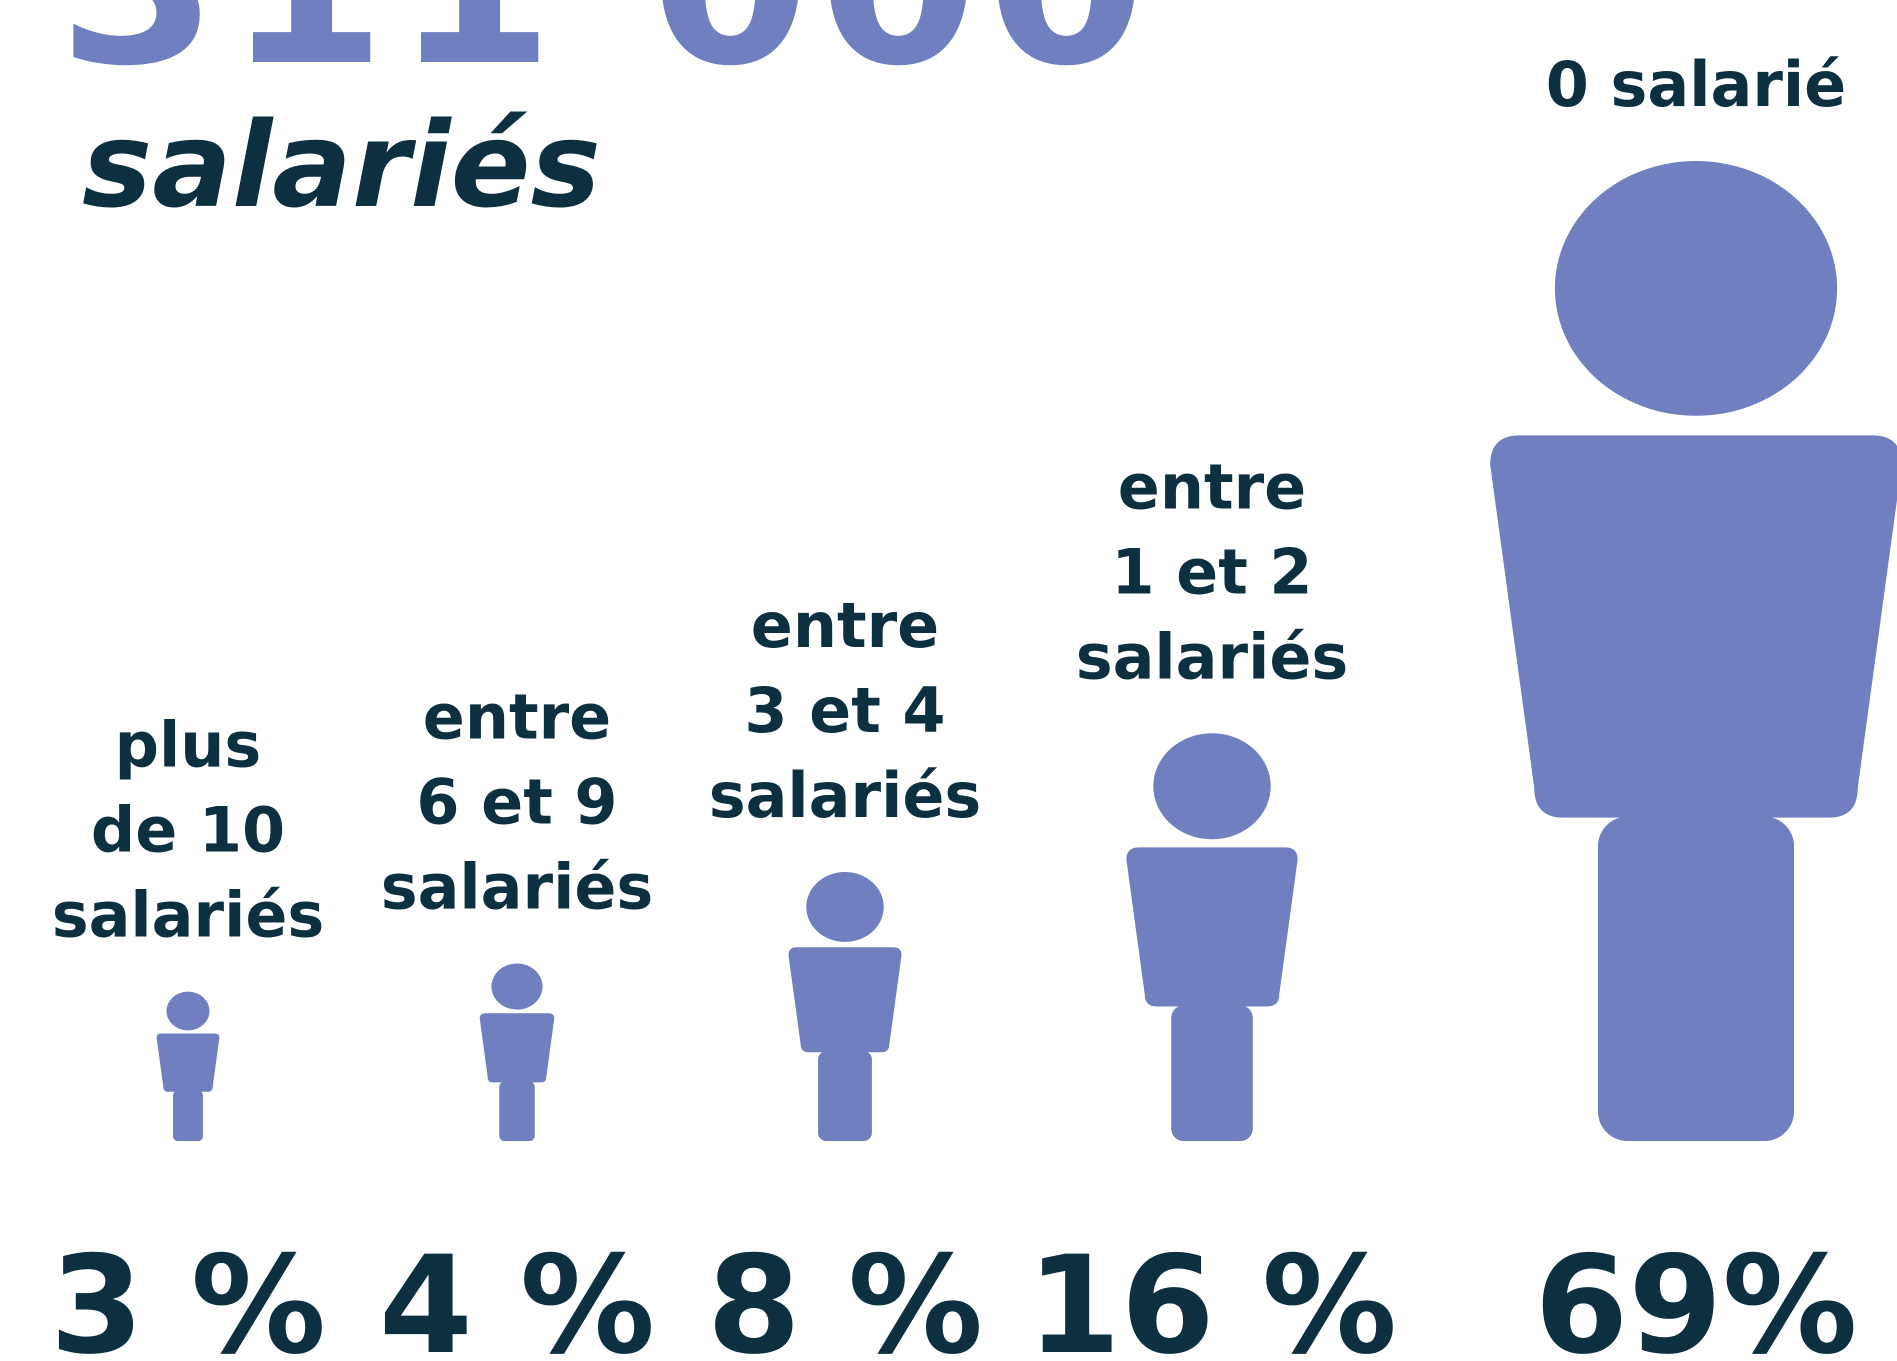 Image resolution: width=1897 pixels, height=1361 pixels. I want to click on value-label: 8 %, so click(845, 1294).